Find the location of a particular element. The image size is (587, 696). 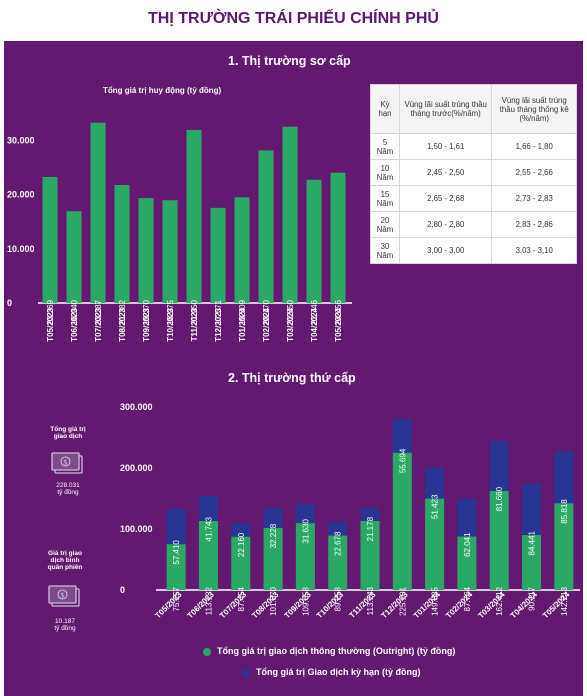

total-trading-label: Tổng giá trị giao dịch is located at coordinates (68, 433).